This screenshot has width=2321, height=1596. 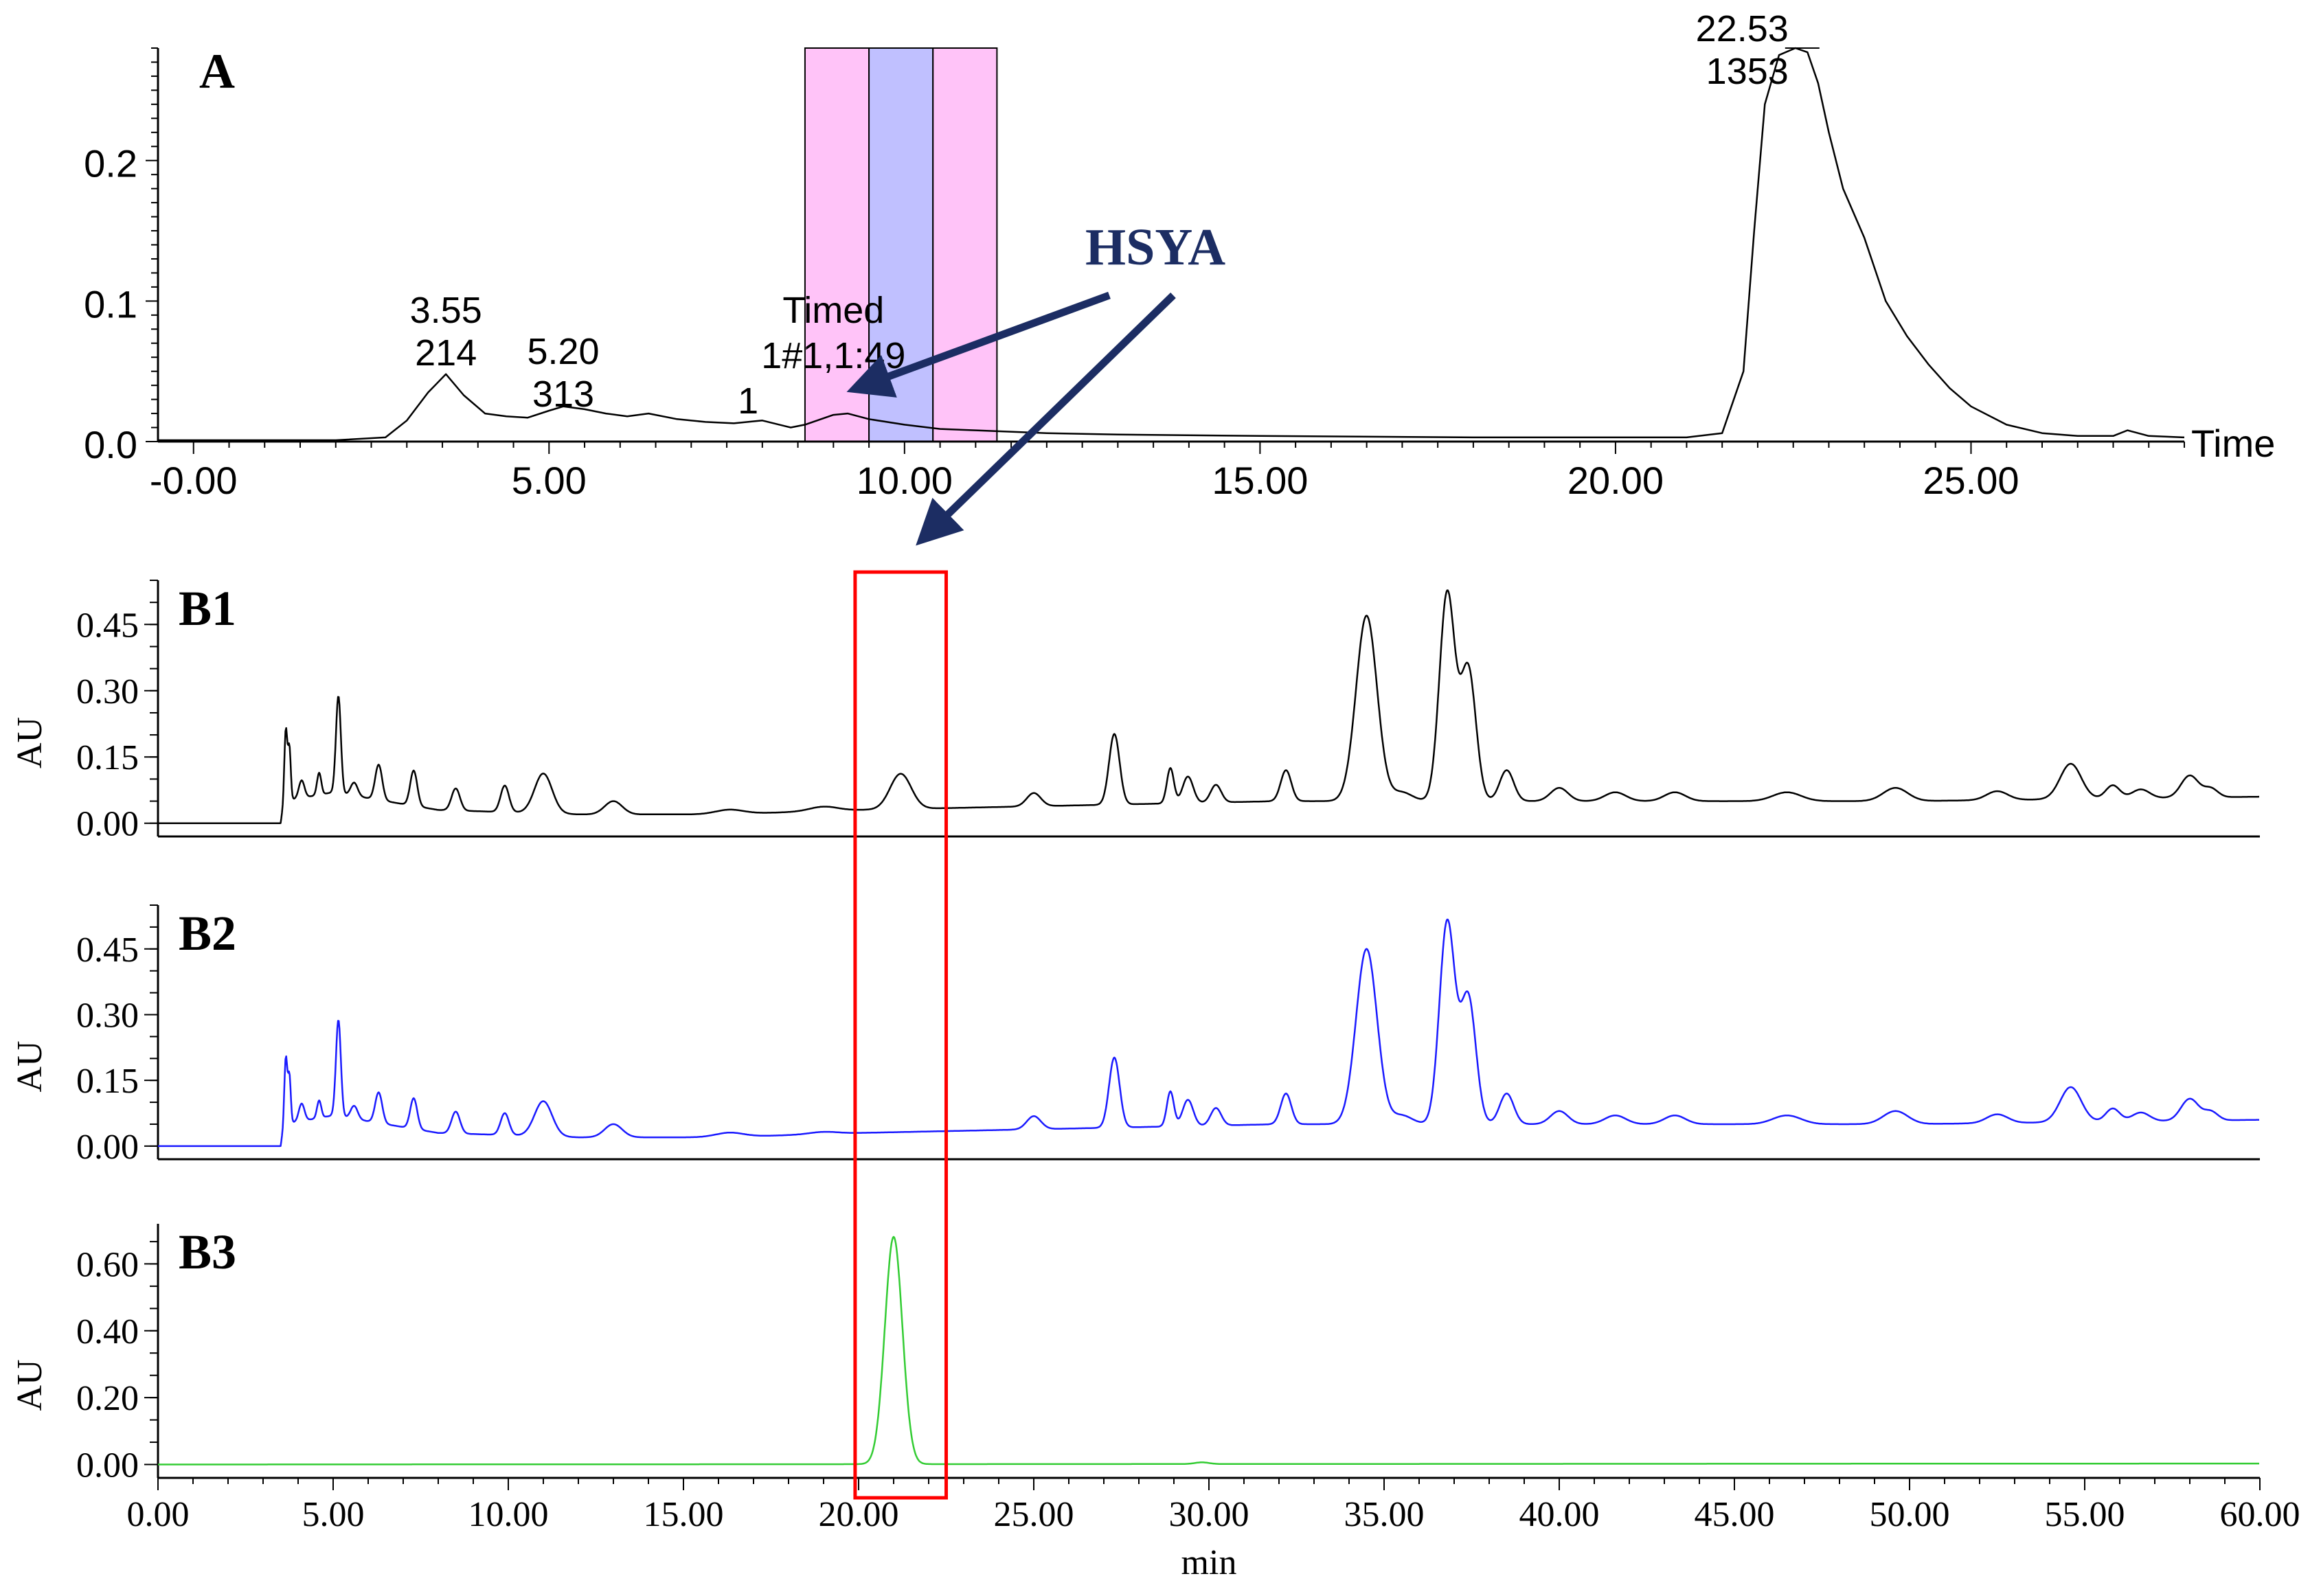 What do you see at coordinates (446, 310) in the screenshot?
I see `peak-label: 3.55` at bounding box center [446, 310].